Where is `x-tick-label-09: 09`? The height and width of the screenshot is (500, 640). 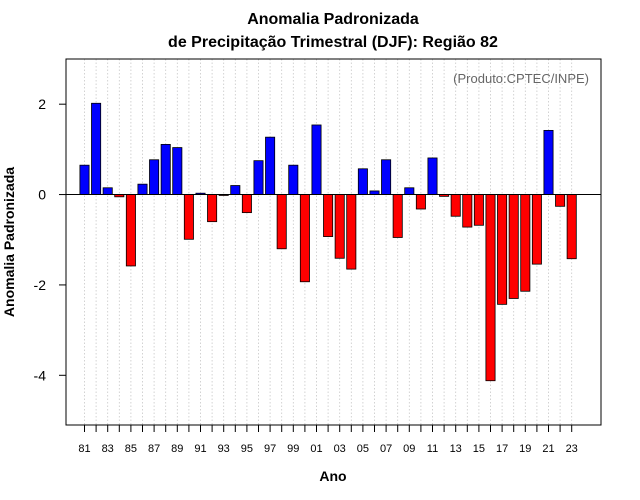 x-tick-label-09: 09 is located at coordinates (409, 449).